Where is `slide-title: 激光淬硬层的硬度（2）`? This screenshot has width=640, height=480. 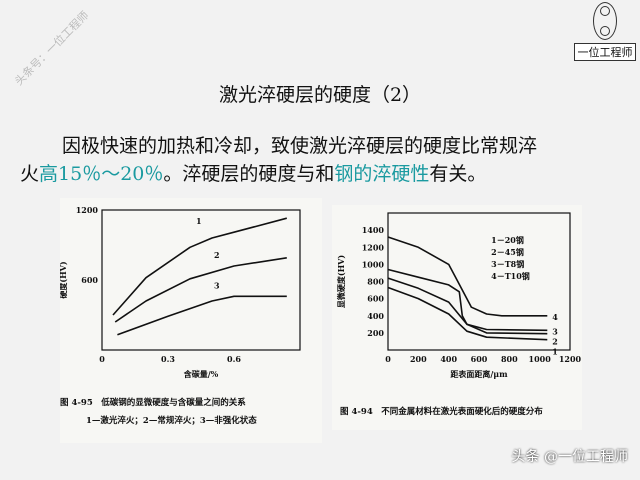 slide-title: 激光淬硬层的硬度（2） is located at coordinates (320, 95).